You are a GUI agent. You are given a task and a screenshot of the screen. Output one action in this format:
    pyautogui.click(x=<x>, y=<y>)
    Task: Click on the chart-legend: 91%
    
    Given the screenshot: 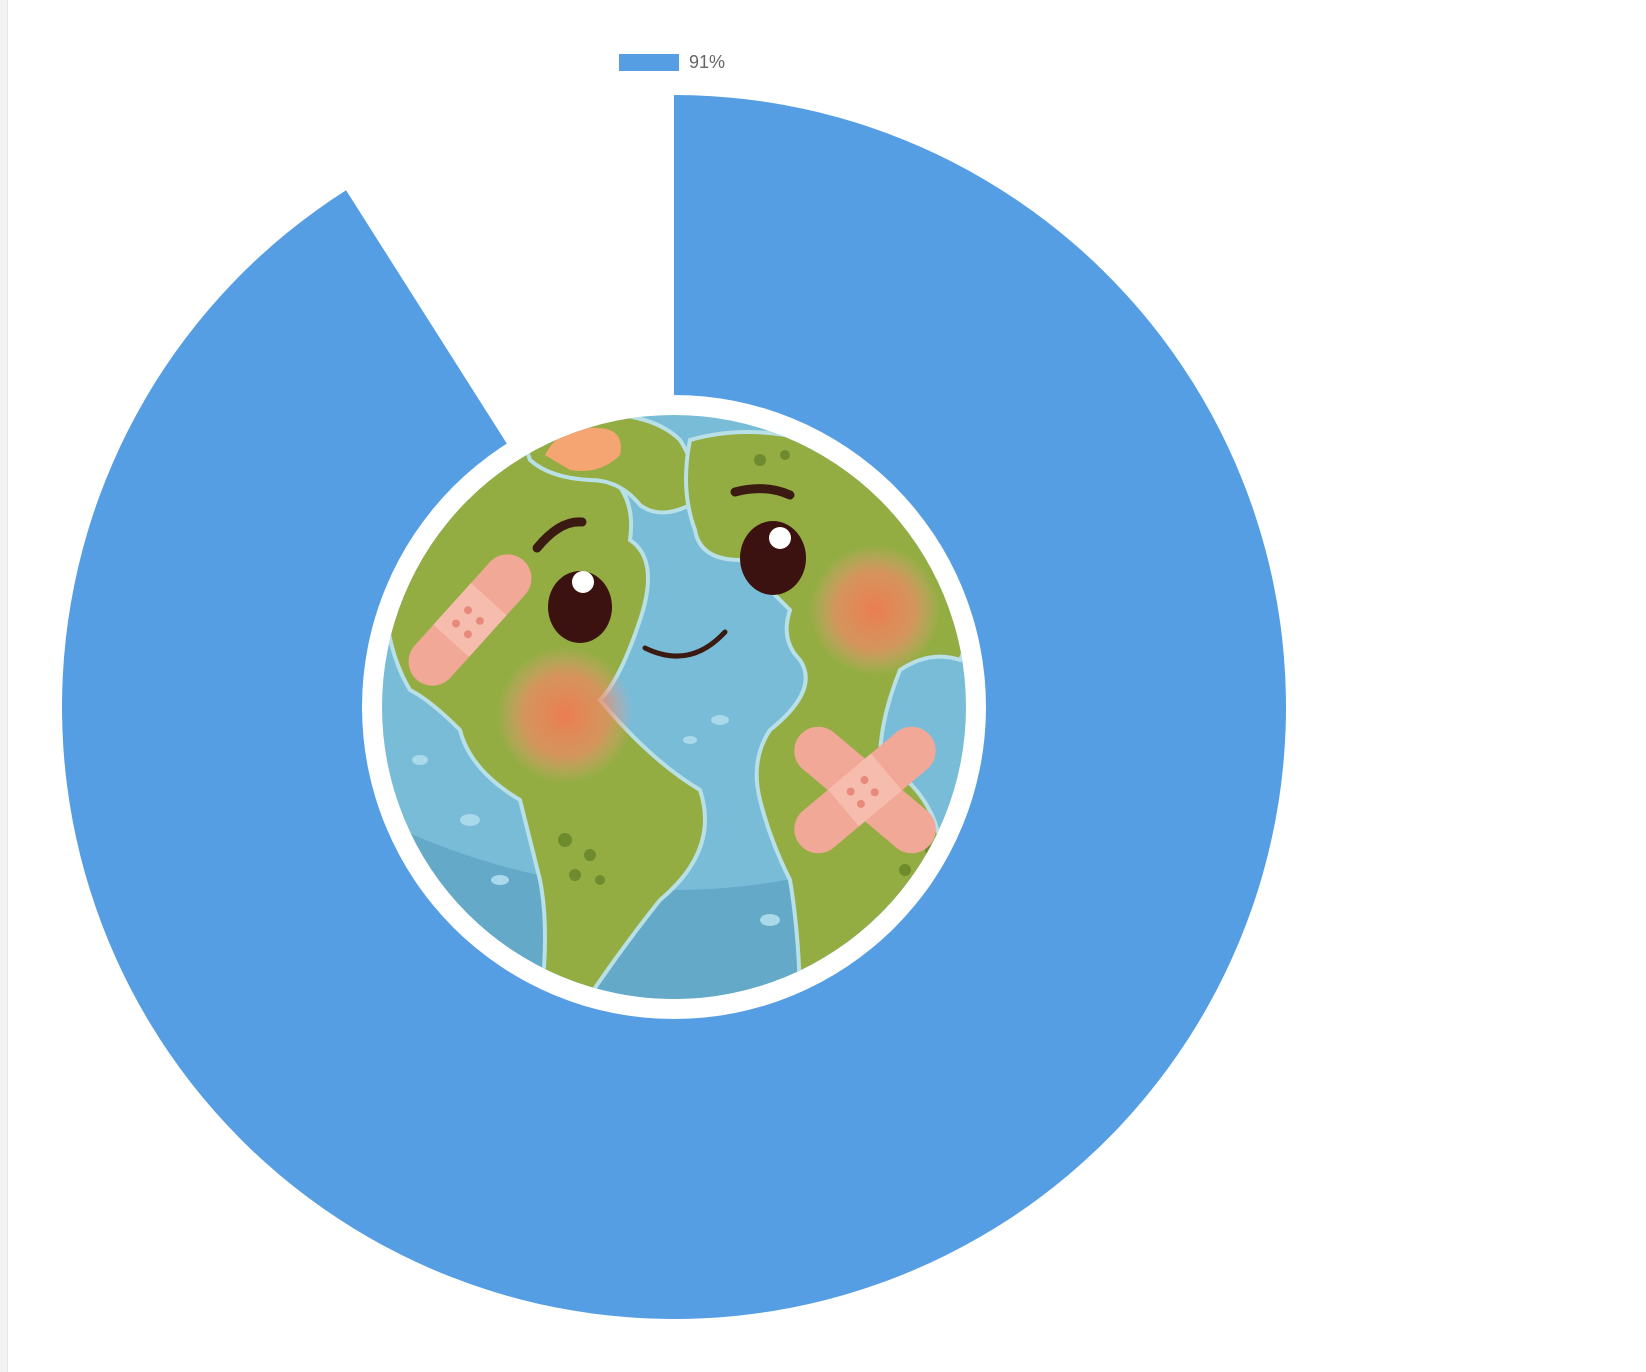 What is the action you would take?
    pyautogui.click(x=672, y=62)
    